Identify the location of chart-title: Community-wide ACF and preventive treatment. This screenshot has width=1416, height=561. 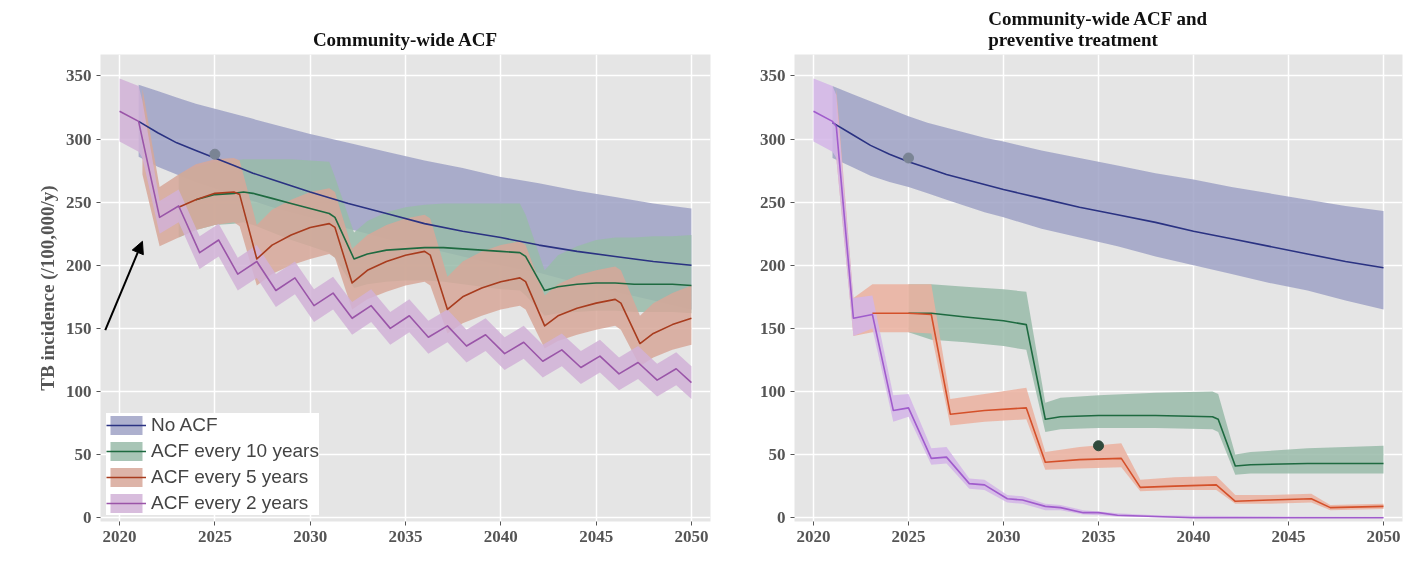
(1098, 28).